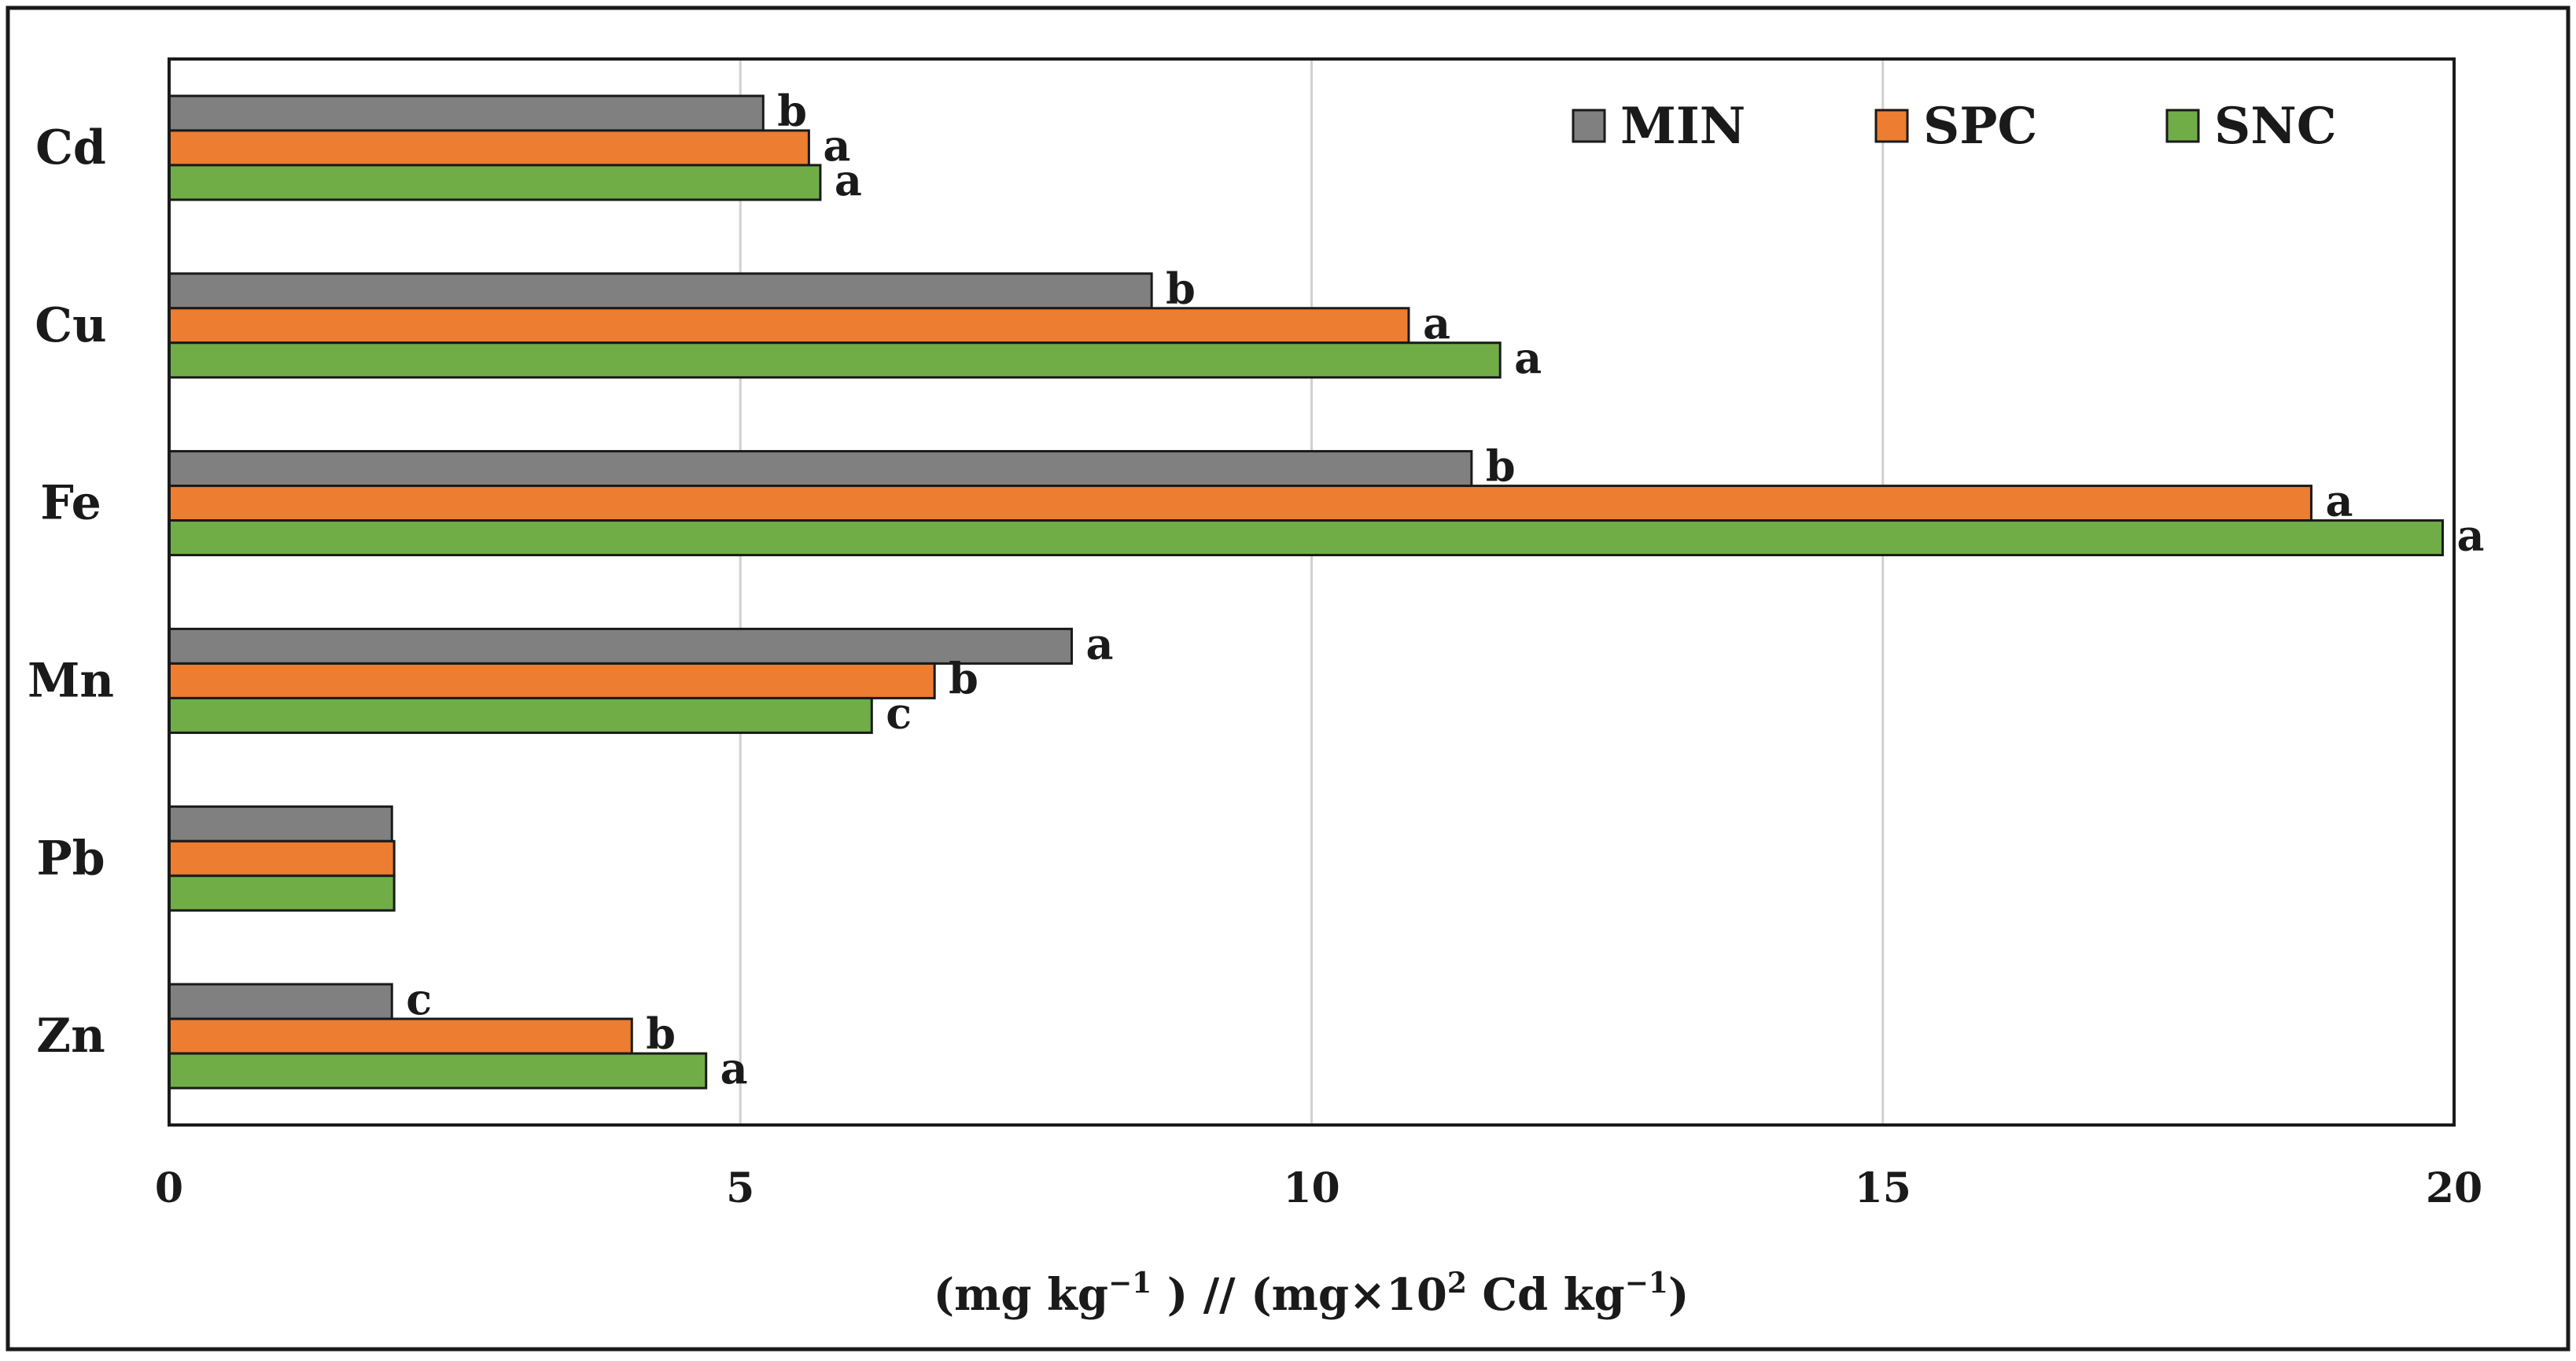  What do you see at coordinates (1980, 126) in the screenshot?
I see `legend-label-spc: SPC` at bounding box center [1980, 126].